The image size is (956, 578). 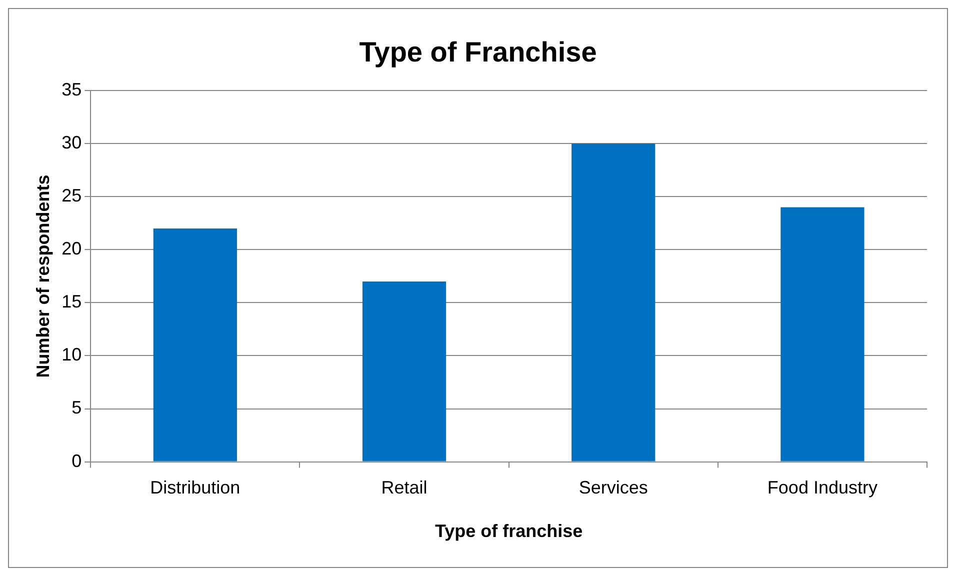 I want to click on x-tick-label: Services, so click(x=613, y=488).